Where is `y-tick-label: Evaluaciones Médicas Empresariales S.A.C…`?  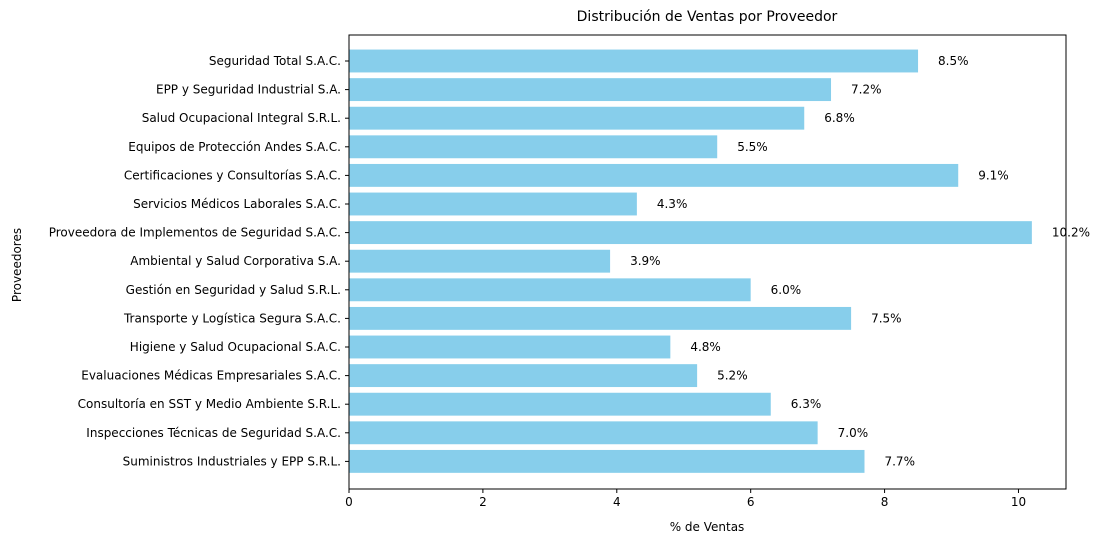 y-tick-label: Evaluaciones Médicas Empresariales S.A.C… is located at coordinates (211, 376).